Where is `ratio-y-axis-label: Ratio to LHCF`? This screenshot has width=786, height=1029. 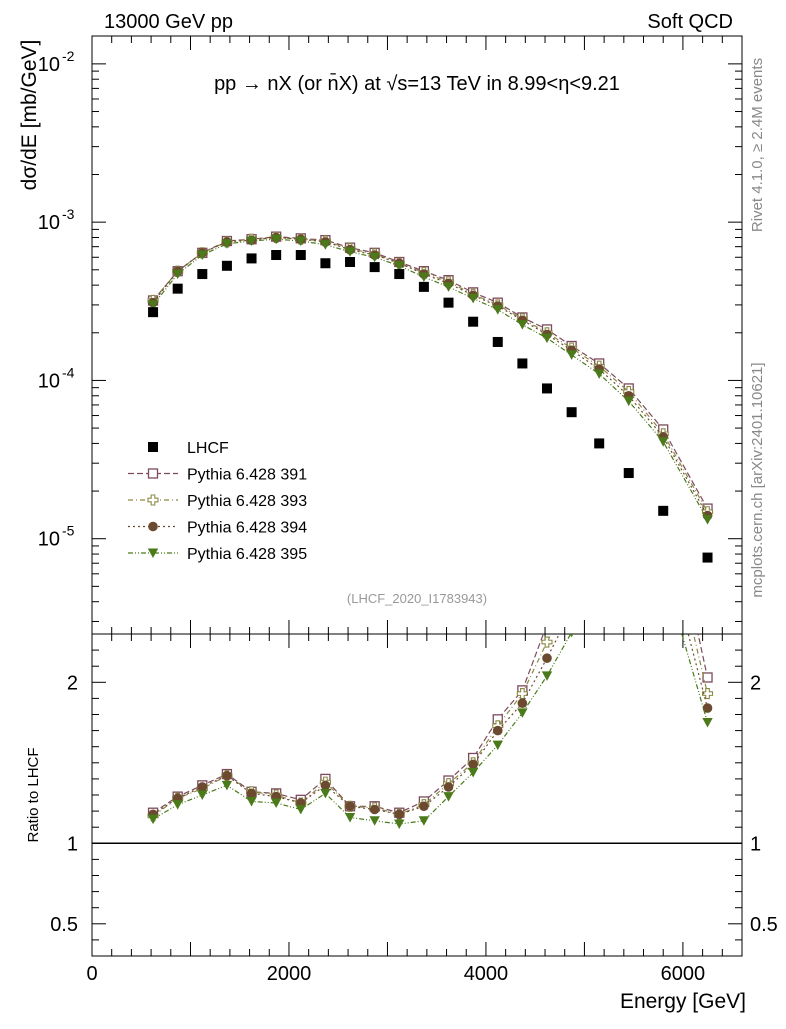
ratio-y-axis-label: Ratio to LHCF is located at coordinates (33, 794).